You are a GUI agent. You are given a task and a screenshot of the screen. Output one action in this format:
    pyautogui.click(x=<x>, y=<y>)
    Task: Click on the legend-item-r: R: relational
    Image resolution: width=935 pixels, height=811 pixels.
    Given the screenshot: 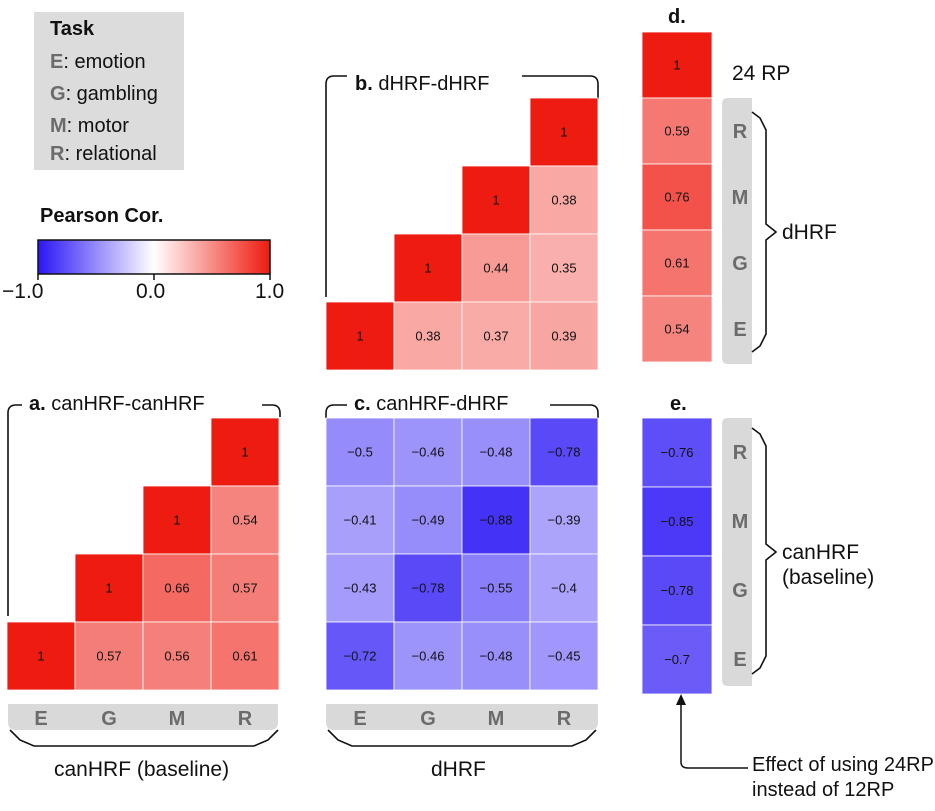 What is the action you would take?
    pyautogui.click(x=103, y=154)
    